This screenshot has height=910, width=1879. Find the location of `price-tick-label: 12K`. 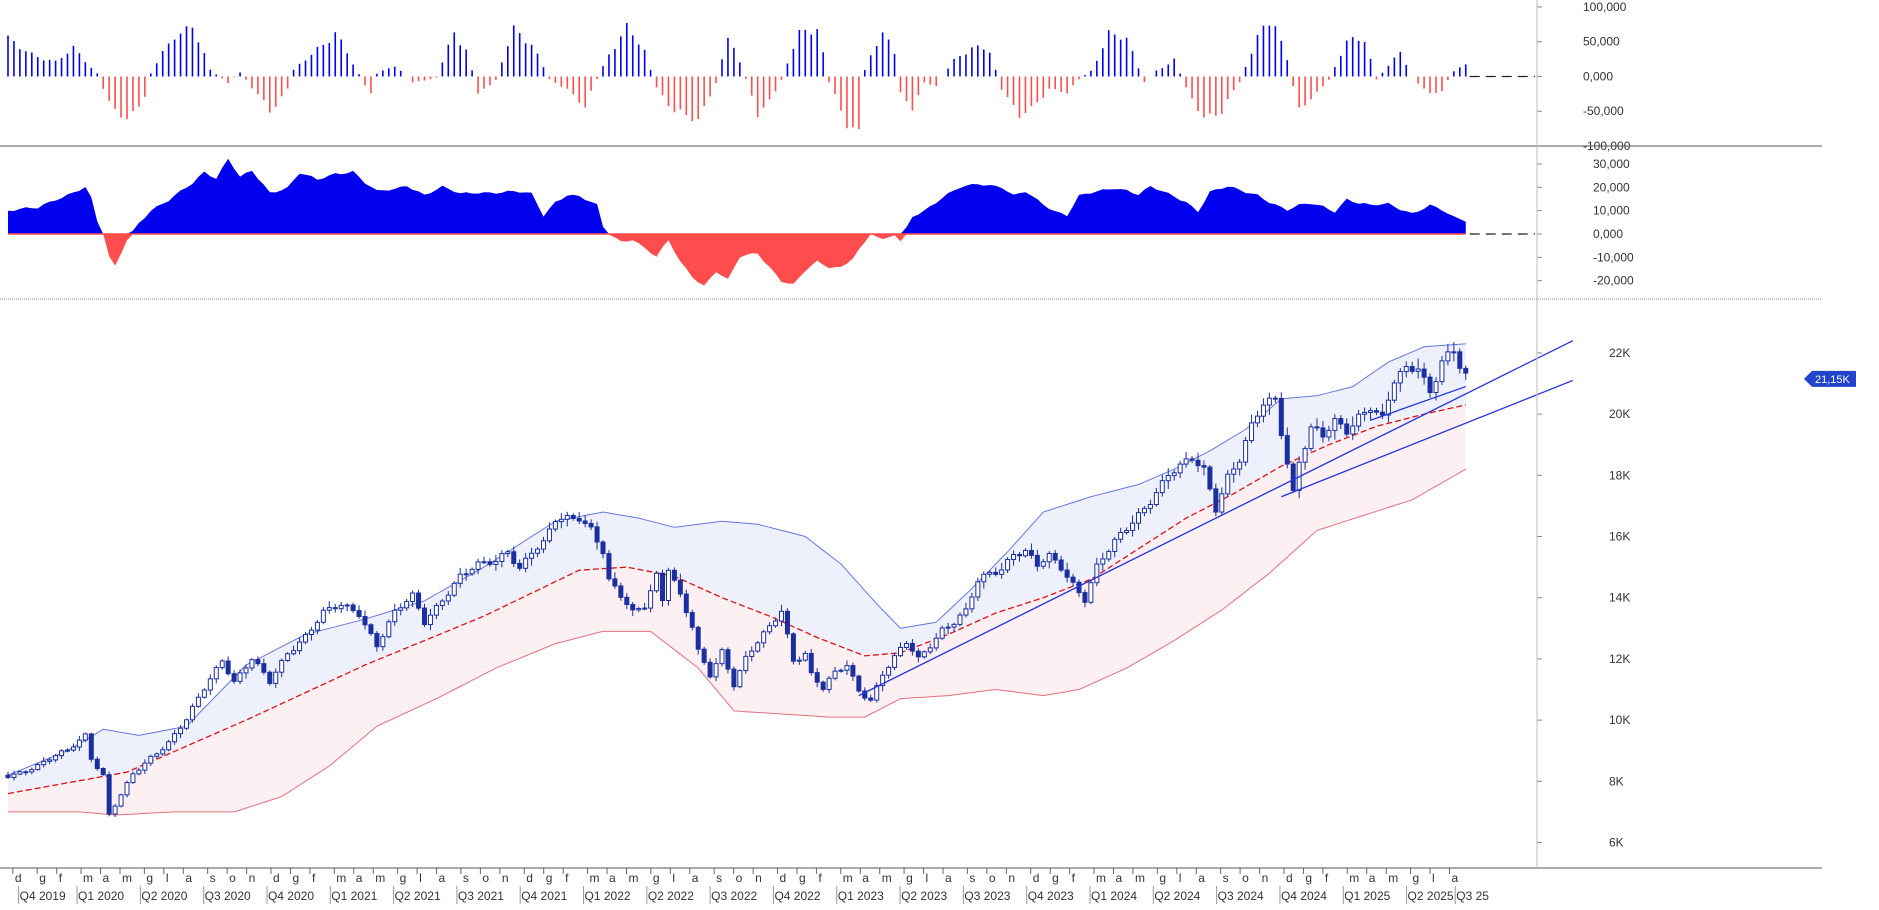

price-tick-label: 12K is located at coordinates (1619, 659).